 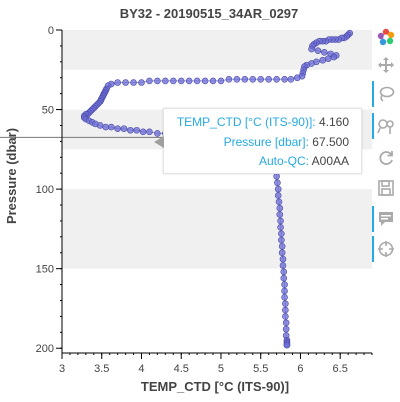 I want to click on lasso-select-icon, so click(x=386, y=94).